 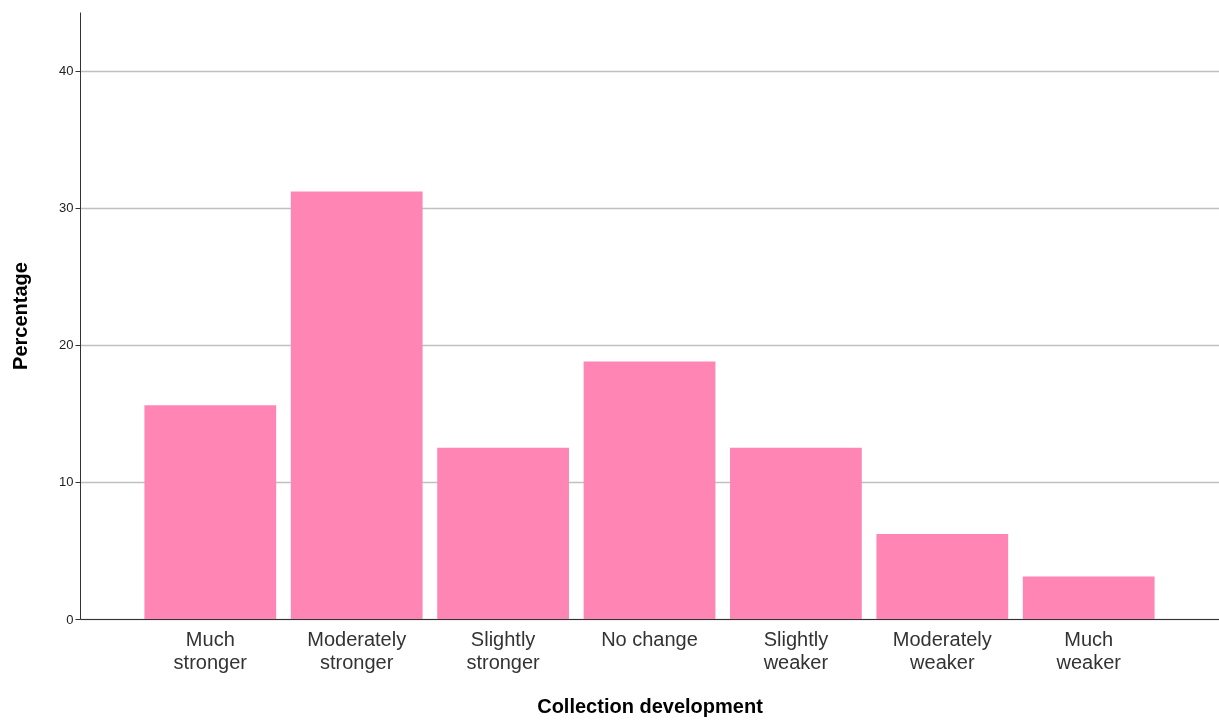 I want to click on x-axis-title: Collection development, so click(x=650, y=705).